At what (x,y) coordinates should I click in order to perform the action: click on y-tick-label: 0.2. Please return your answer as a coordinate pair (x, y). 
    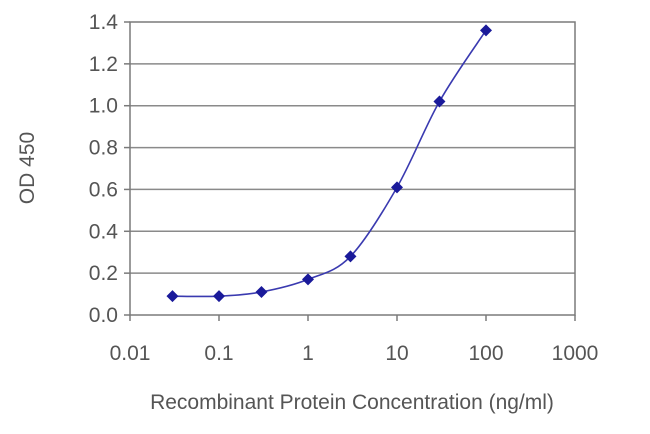
    Looking at the image, I should click on (103, 273).